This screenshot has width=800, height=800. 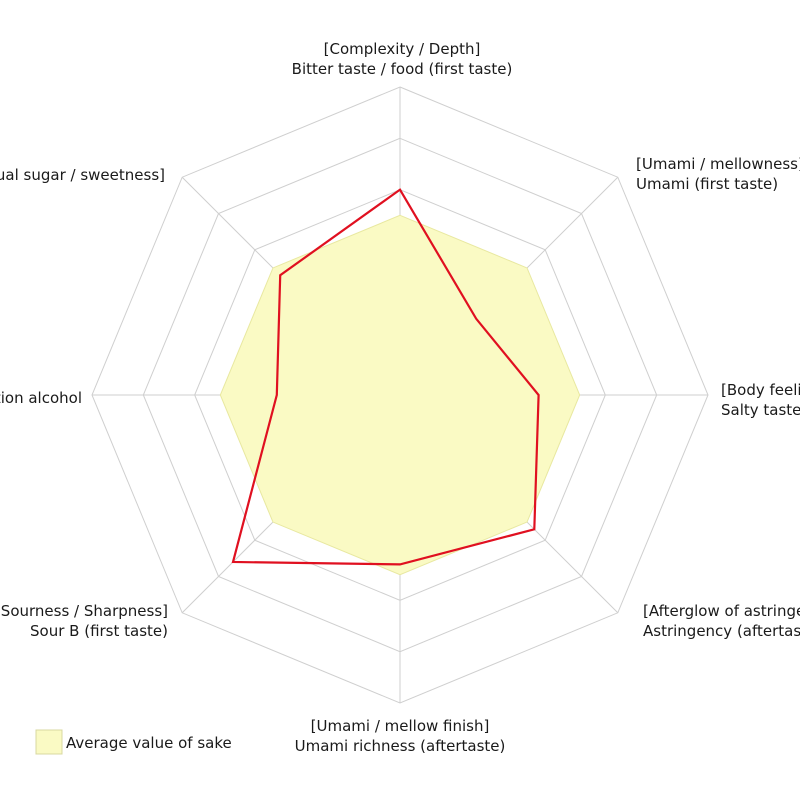 What do you see at coordinates (707, 184) in the screenshot?
I see `axis-sublabel: Umami (first taste)` at bounding box center [707, 184].